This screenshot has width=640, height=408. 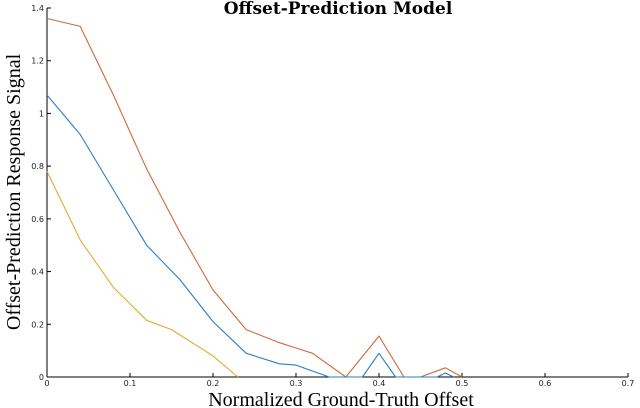 I want to click on x-tick-label: 0.2, so click(x=213, y=383).